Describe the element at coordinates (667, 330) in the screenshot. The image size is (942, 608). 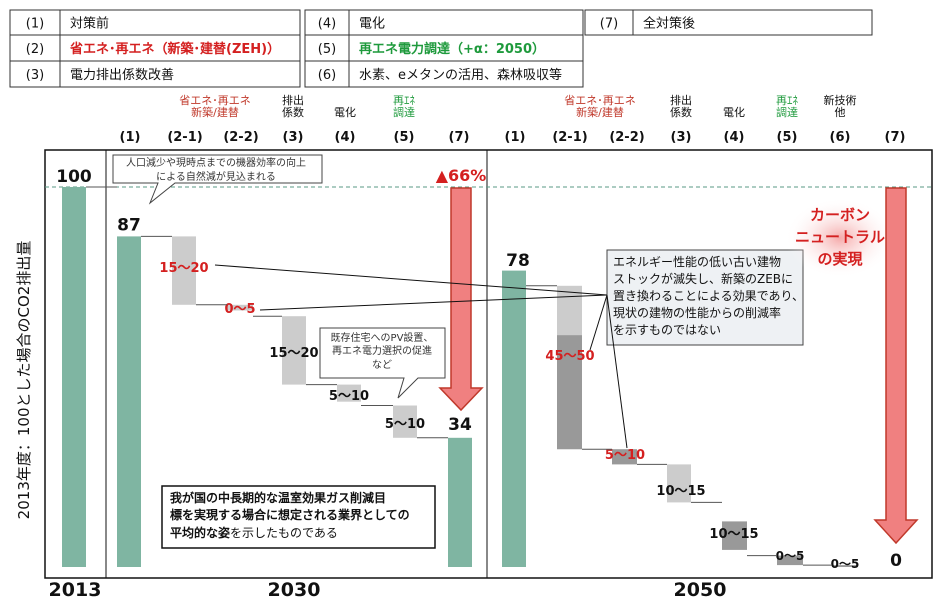
I see `callout-text: を示すものではない` at that location.